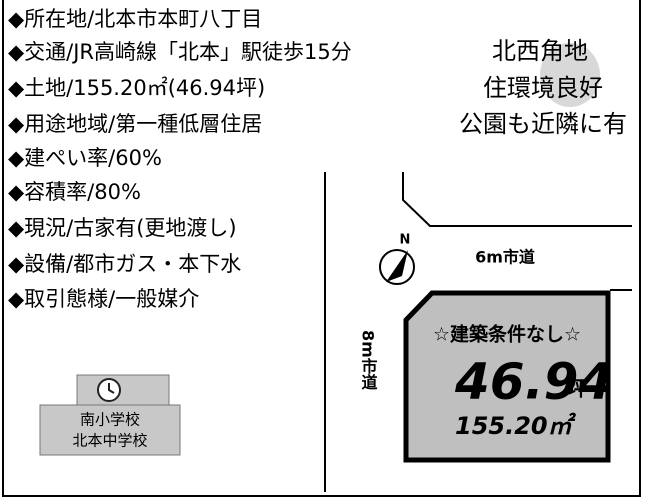 The image size is (646, 497). What do you see at coordinates (180, 52) in the screenshot?
I see `detail-item: ◆交通/JR高崎線「北本」駅徒歩15分` at bounding box center [180, 52].